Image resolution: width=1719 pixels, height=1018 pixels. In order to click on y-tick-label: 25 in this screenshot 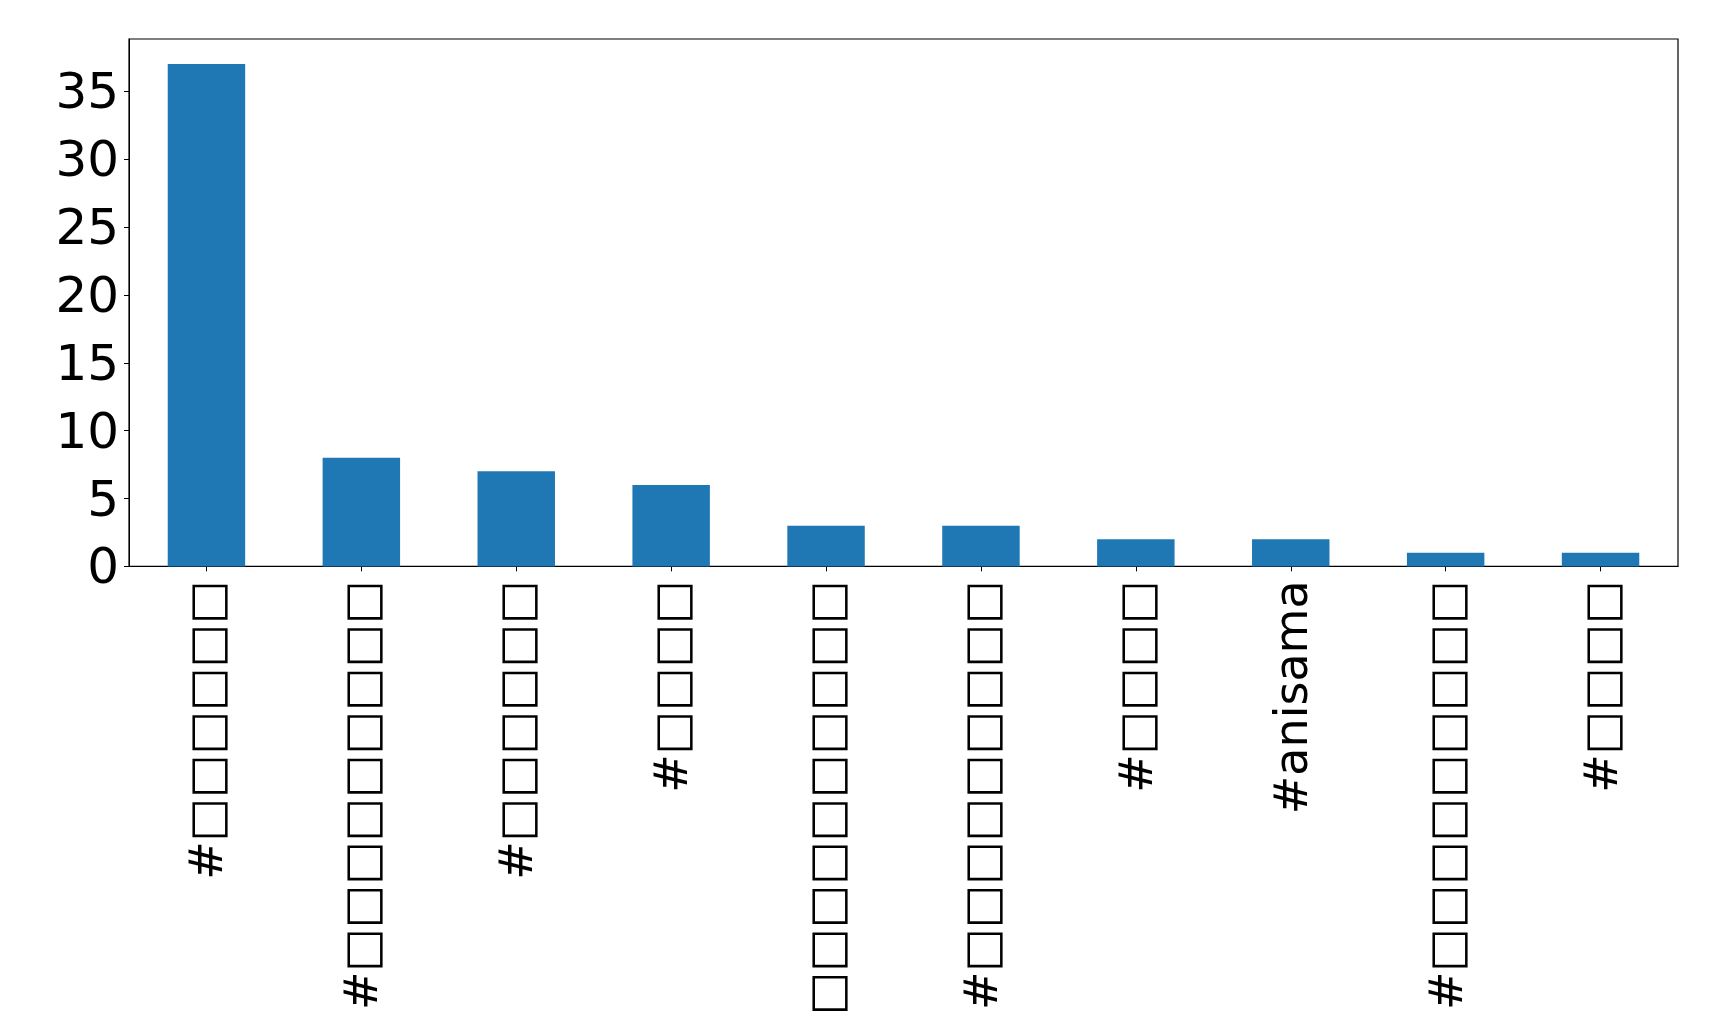, I will do `click(87, 227)`.